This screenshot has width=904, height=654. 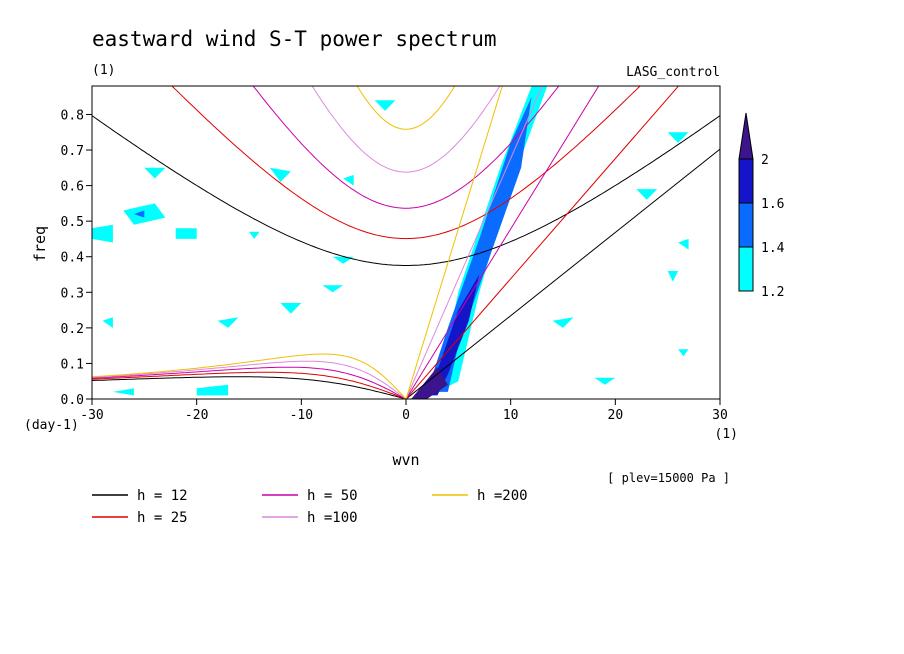 I want to click on x-tick-label: -20, so click(x=196, y=415).